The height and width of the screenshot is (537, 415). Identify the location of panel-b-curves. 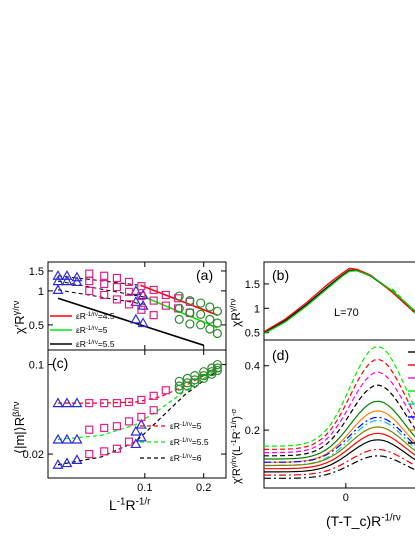
(339, 301).